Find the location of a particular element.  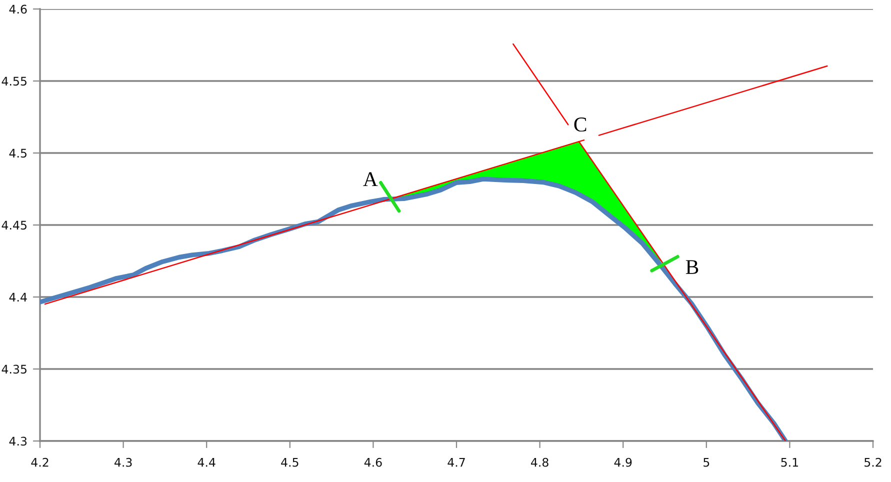

y-tick-label: 4.5 is located at coordinates (17, 153).